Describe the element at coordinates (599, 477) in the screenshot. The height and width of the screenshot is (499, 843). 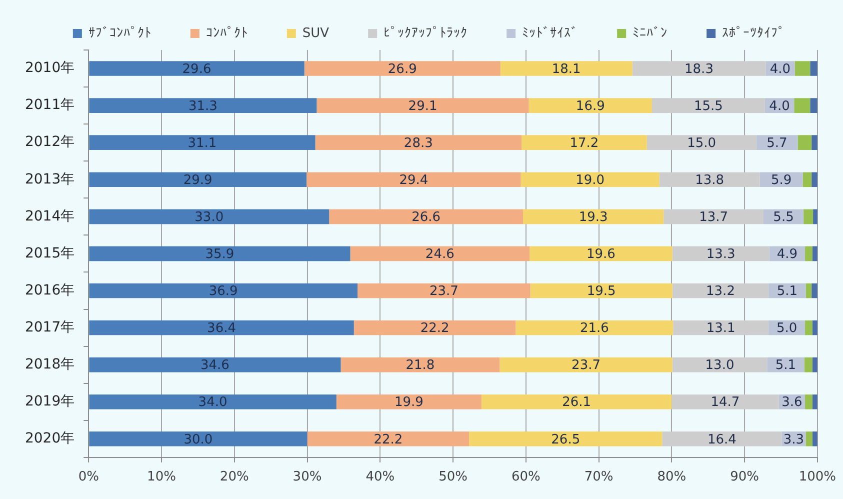
I see `x-tick-label: 70%` at that location.